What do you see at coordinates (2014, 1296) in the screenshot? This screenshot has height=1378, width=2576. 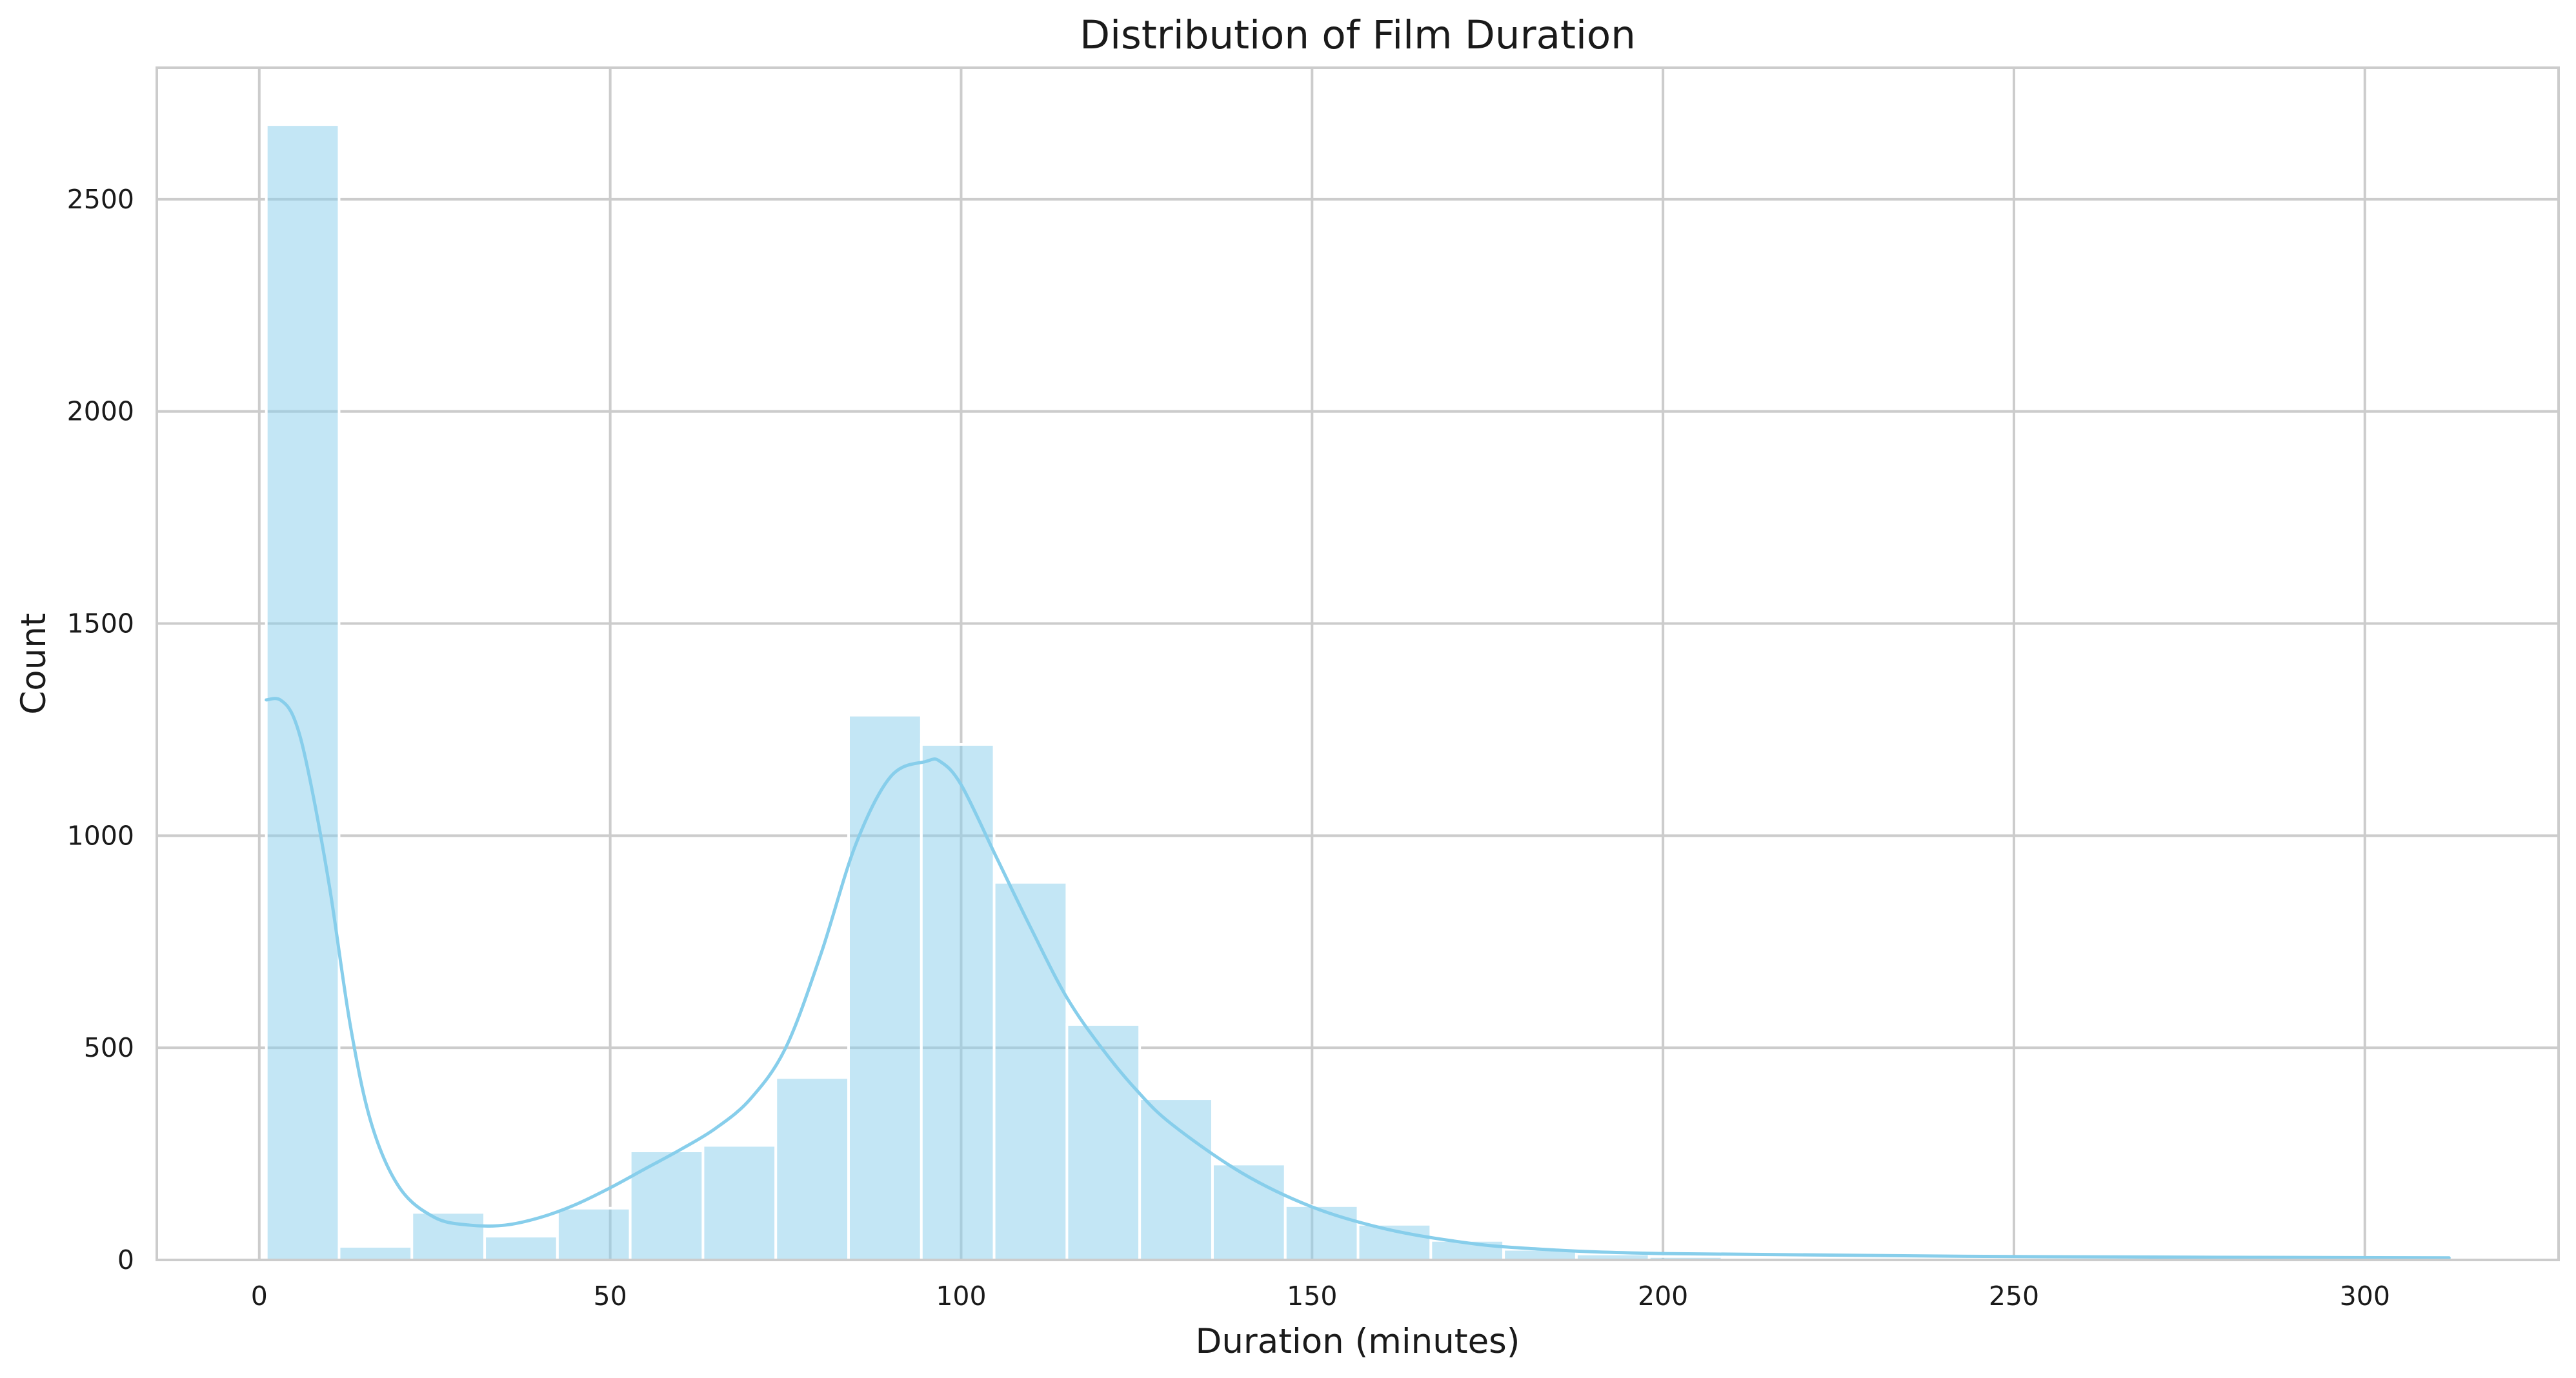 I see `x-tick-label: 250` at bounding box center [2014, 1296].